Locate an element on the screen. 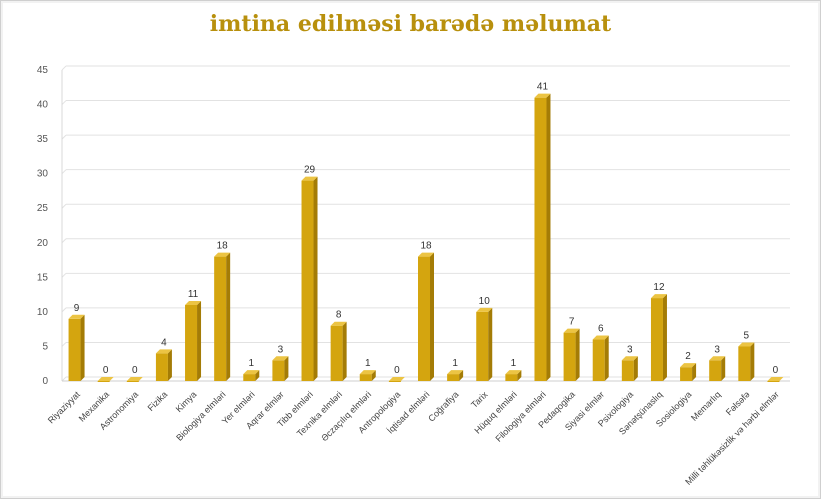 Image resolution: width=821 pixels, height=499 pixels. category-label-16: Filologiya elmləri is located at coordinates (520, 416).